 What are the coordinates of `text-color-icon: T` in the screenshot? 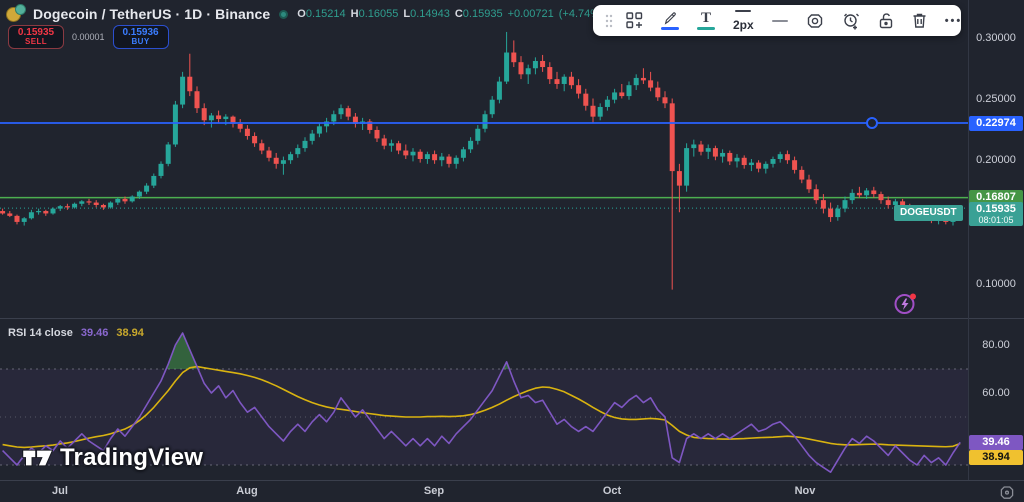 It's located at (706, 21).